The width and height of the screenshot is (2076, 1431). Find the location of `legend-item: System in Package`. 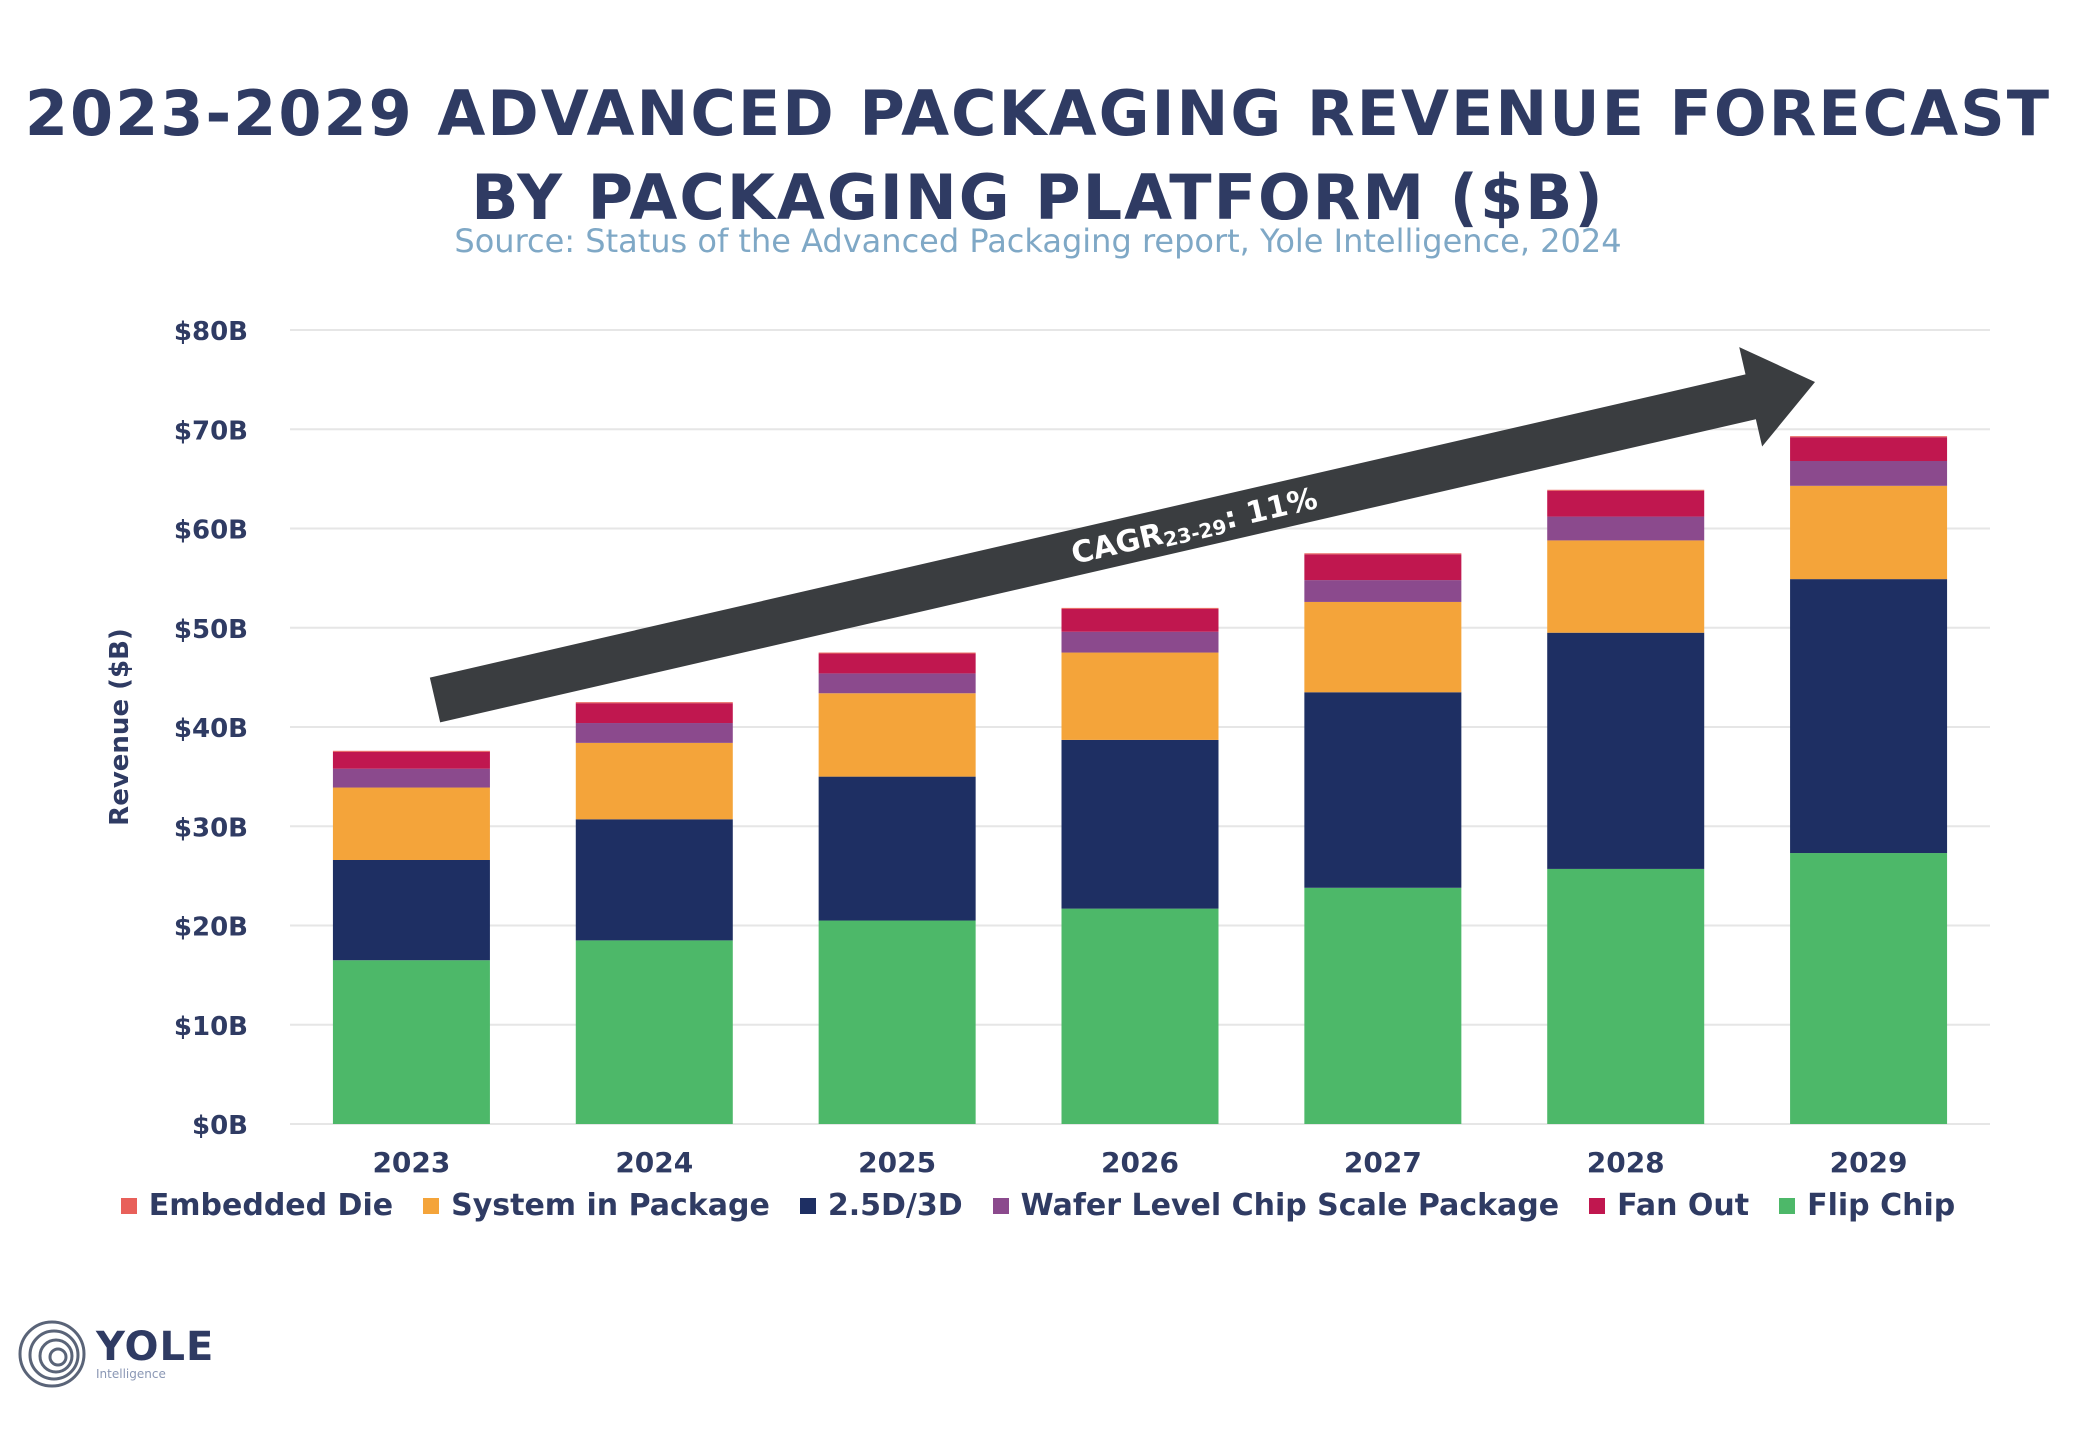

legend-item: System in Package is located at coordinates (596, 1205).